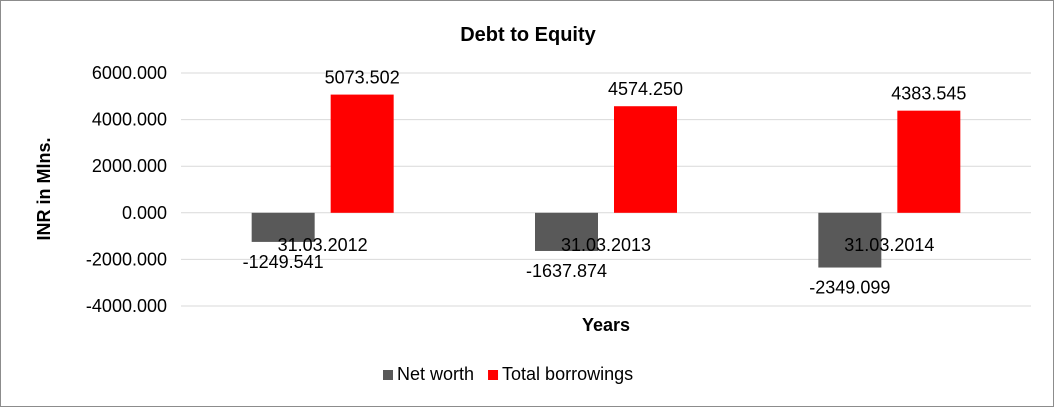  Describe the element at coordinates (566, 271) in the screenshot. I see `data-label: -1637.874` at that location.